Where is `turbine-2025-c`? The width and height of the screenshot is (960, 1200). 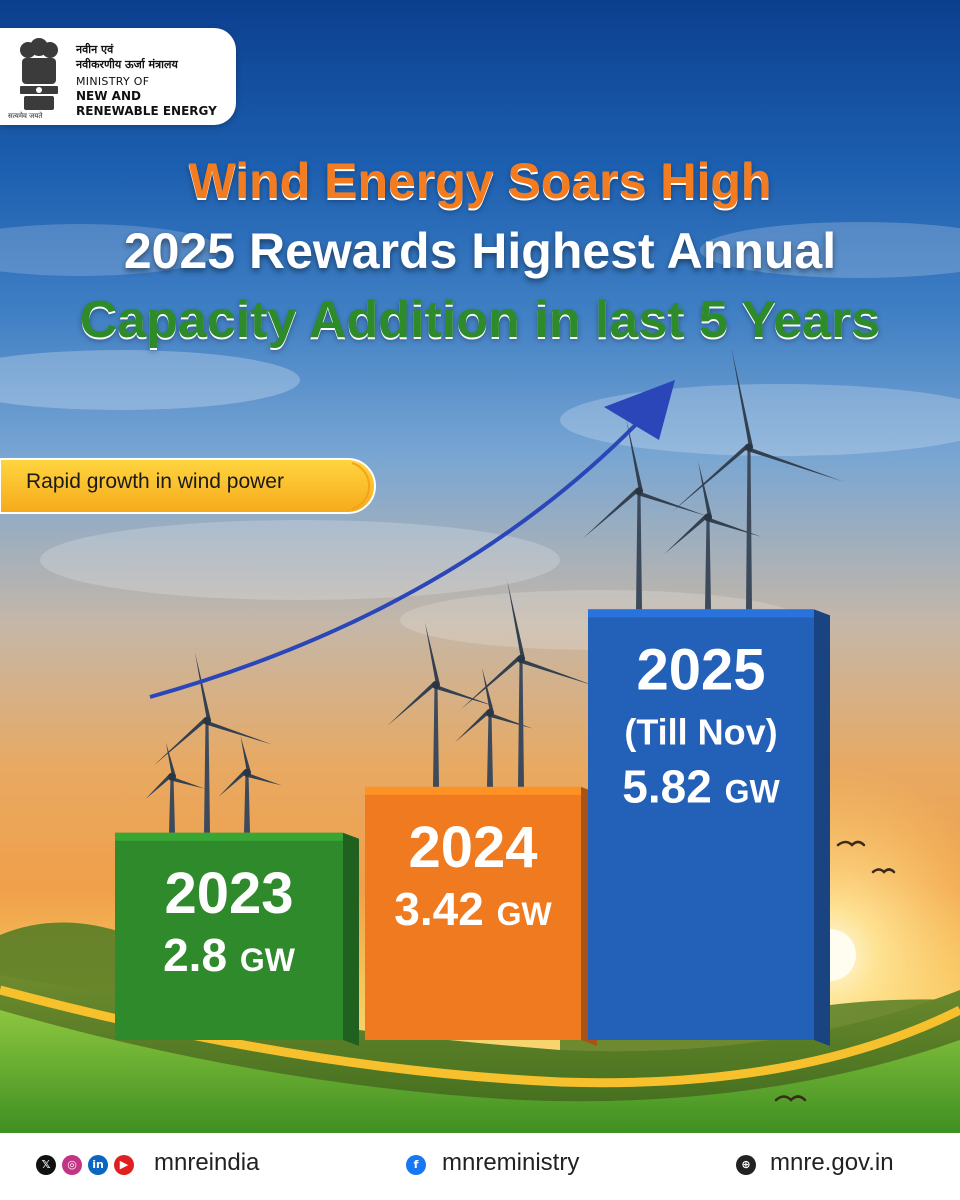 turbine-2025-c is located at coordinates (758, 479).